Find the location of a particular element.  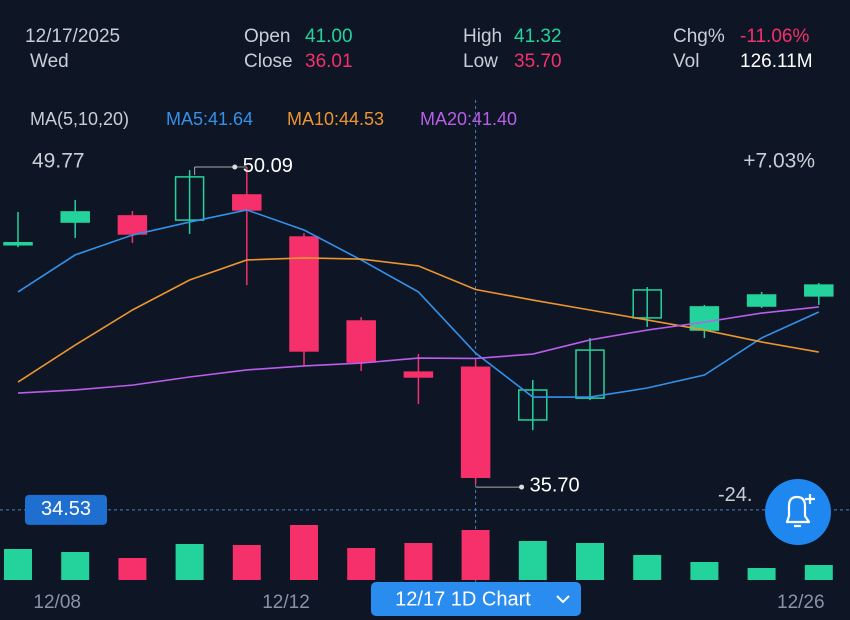

alert-button-bg is located at coordinates (798, 512).